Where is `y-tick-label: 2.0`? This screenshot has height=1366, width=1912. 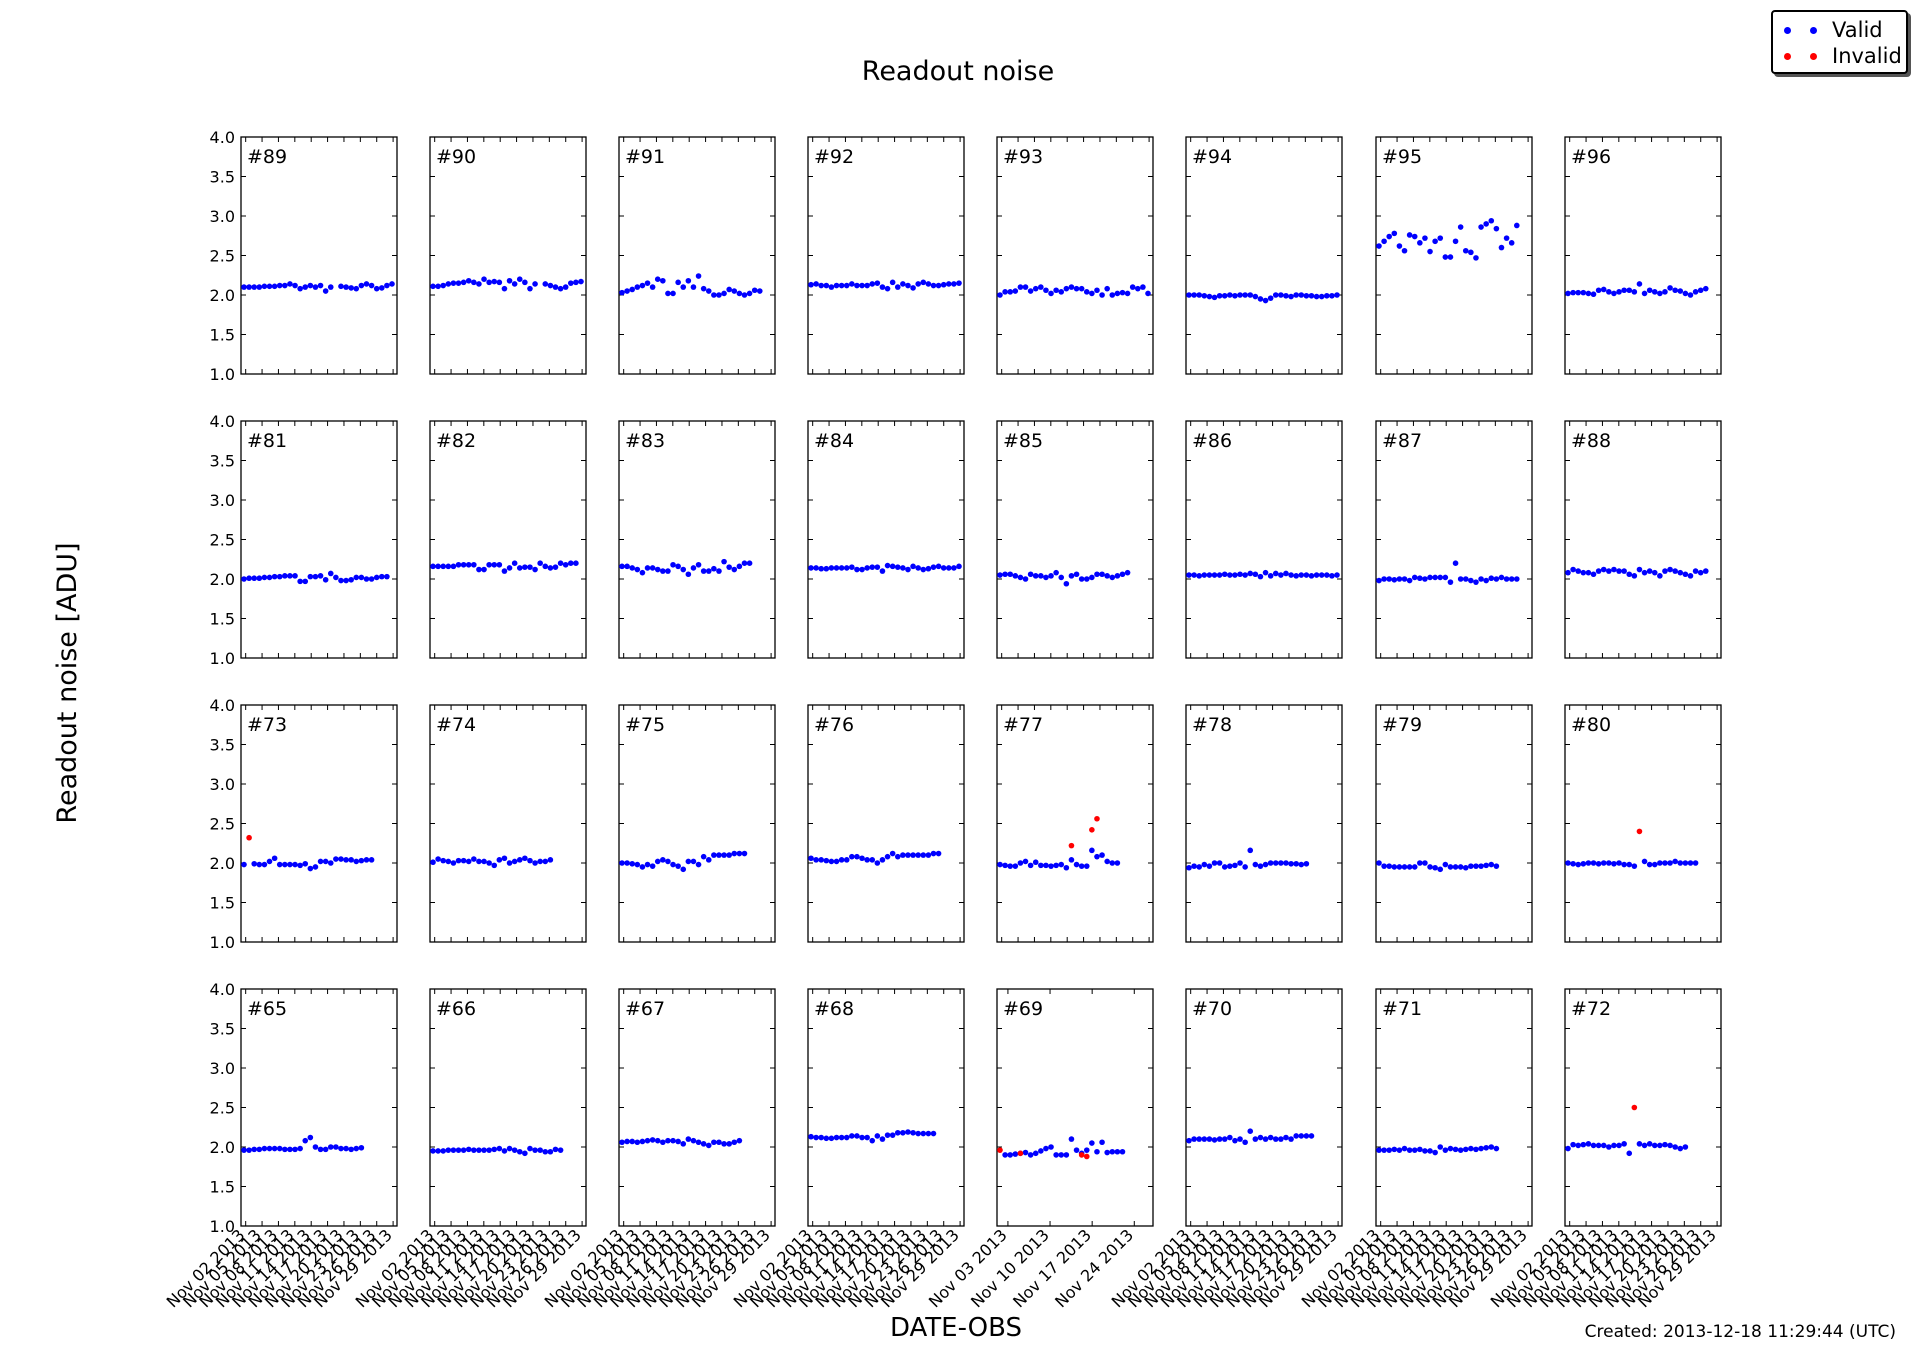
y-tick-label: 2.0 is located at coordinates (222, 579).